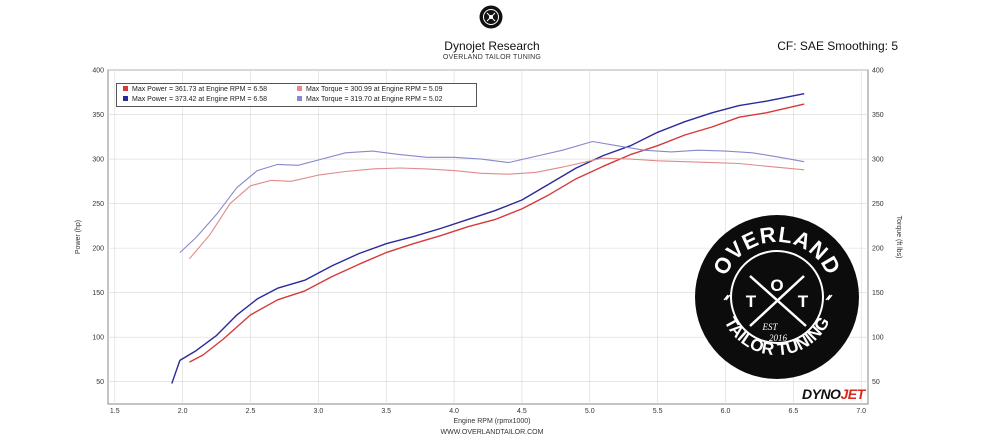 The image size is (984, 438). I want to click on x-tick-label: 5.5, so click(658, 411).